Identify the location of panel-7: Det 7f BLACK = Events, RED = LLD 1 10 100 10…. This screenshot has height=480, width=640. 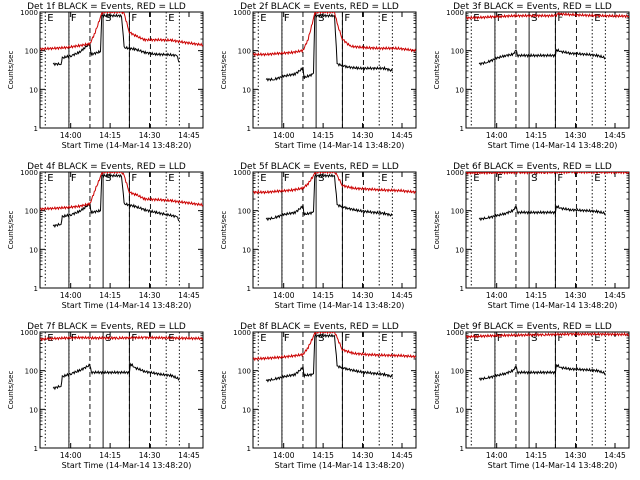
(105, 396).